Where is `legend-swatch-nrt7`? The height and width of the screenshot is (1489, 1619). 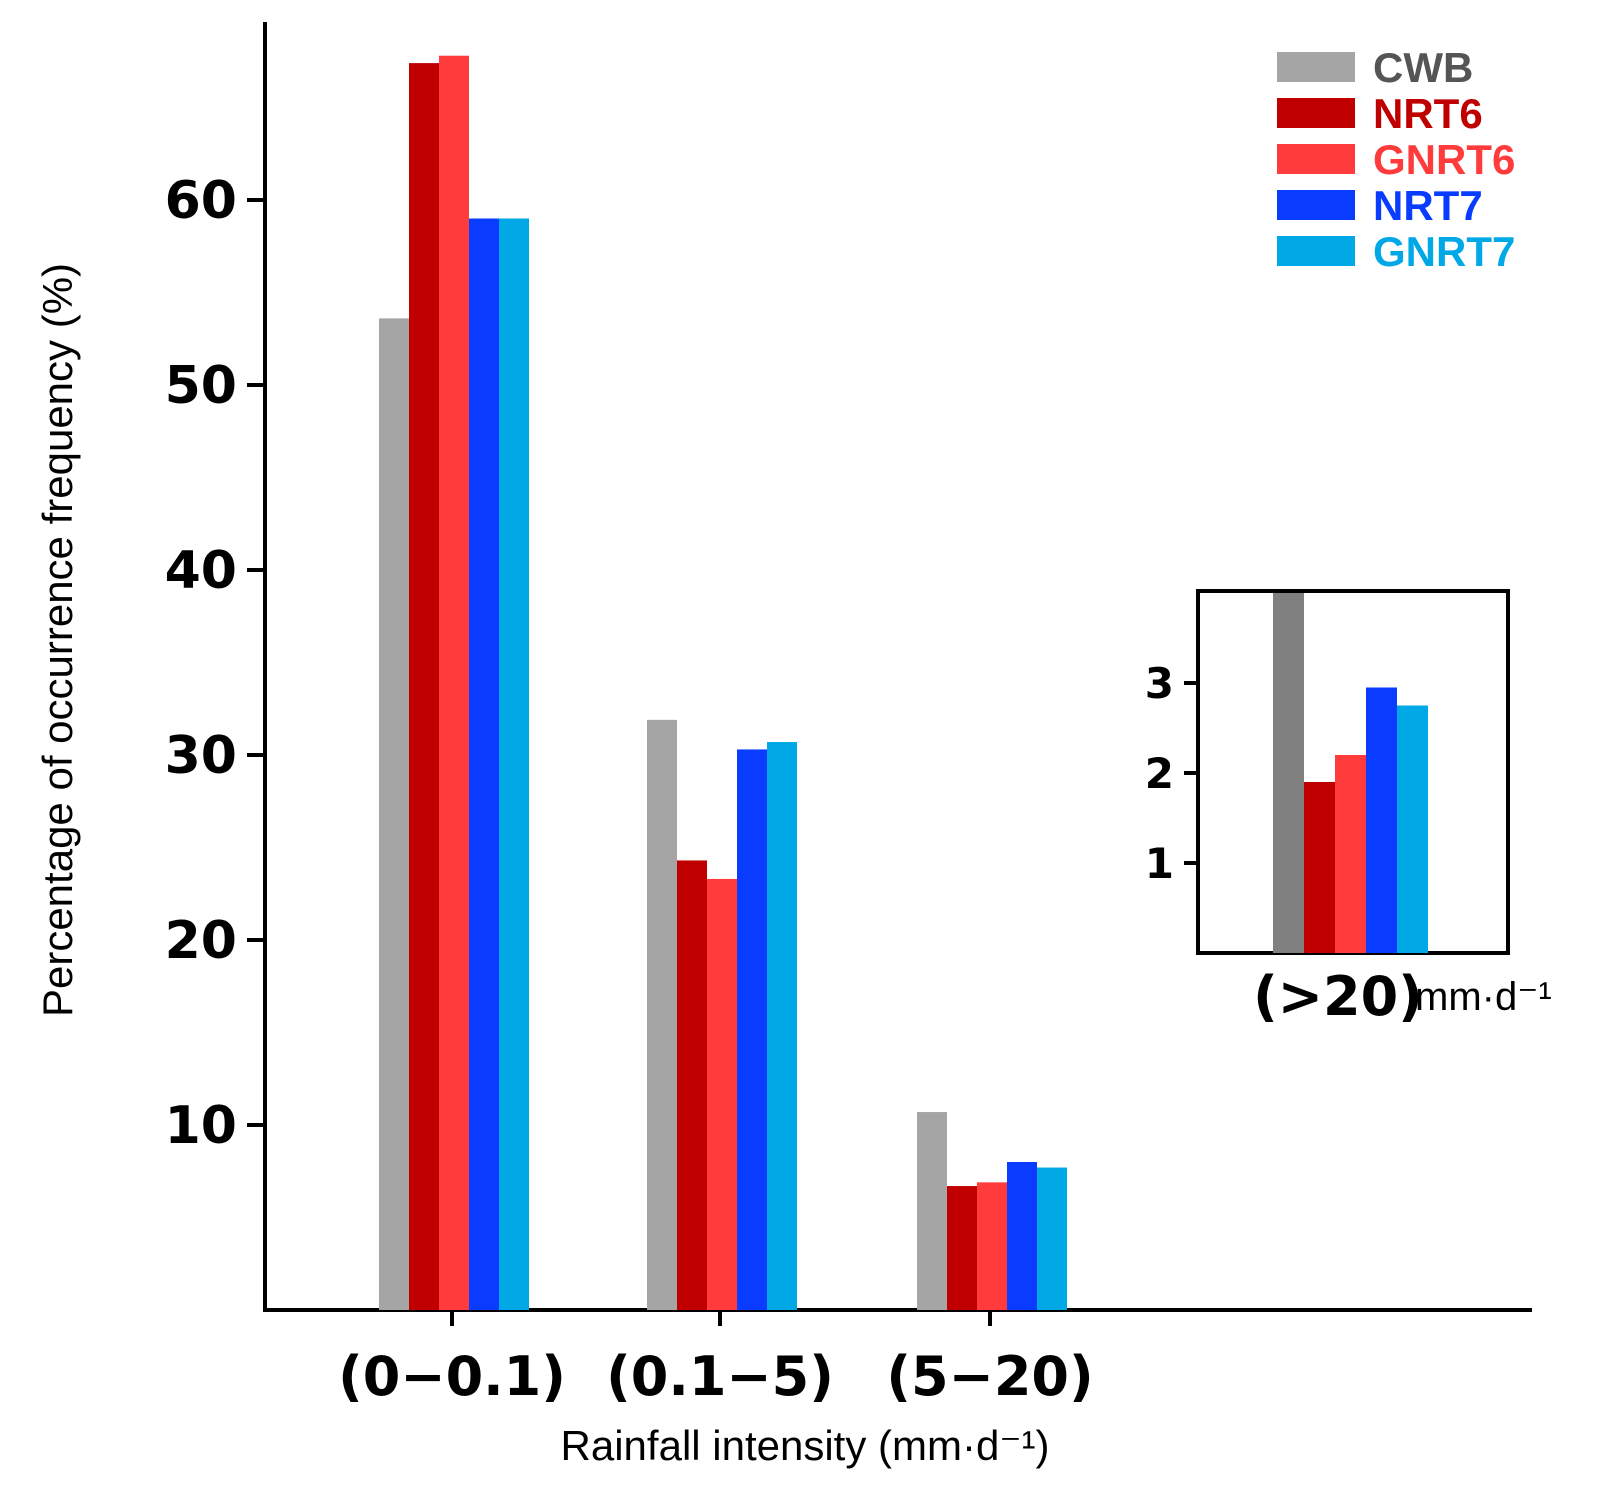 legend-swatch-nrt7 is located at coordinates (1316, 205).